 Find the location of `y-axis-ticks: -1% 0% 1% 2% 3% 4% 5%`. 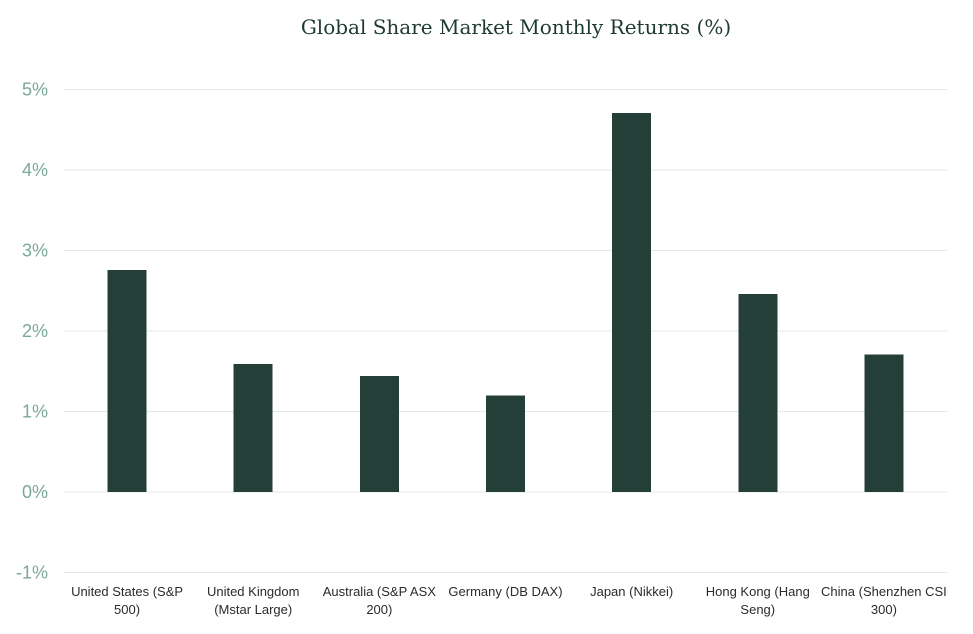

y-axis-ticks: -1% 0% 1% 2% 3% 4% 5% is located at coordinates (32, 331).